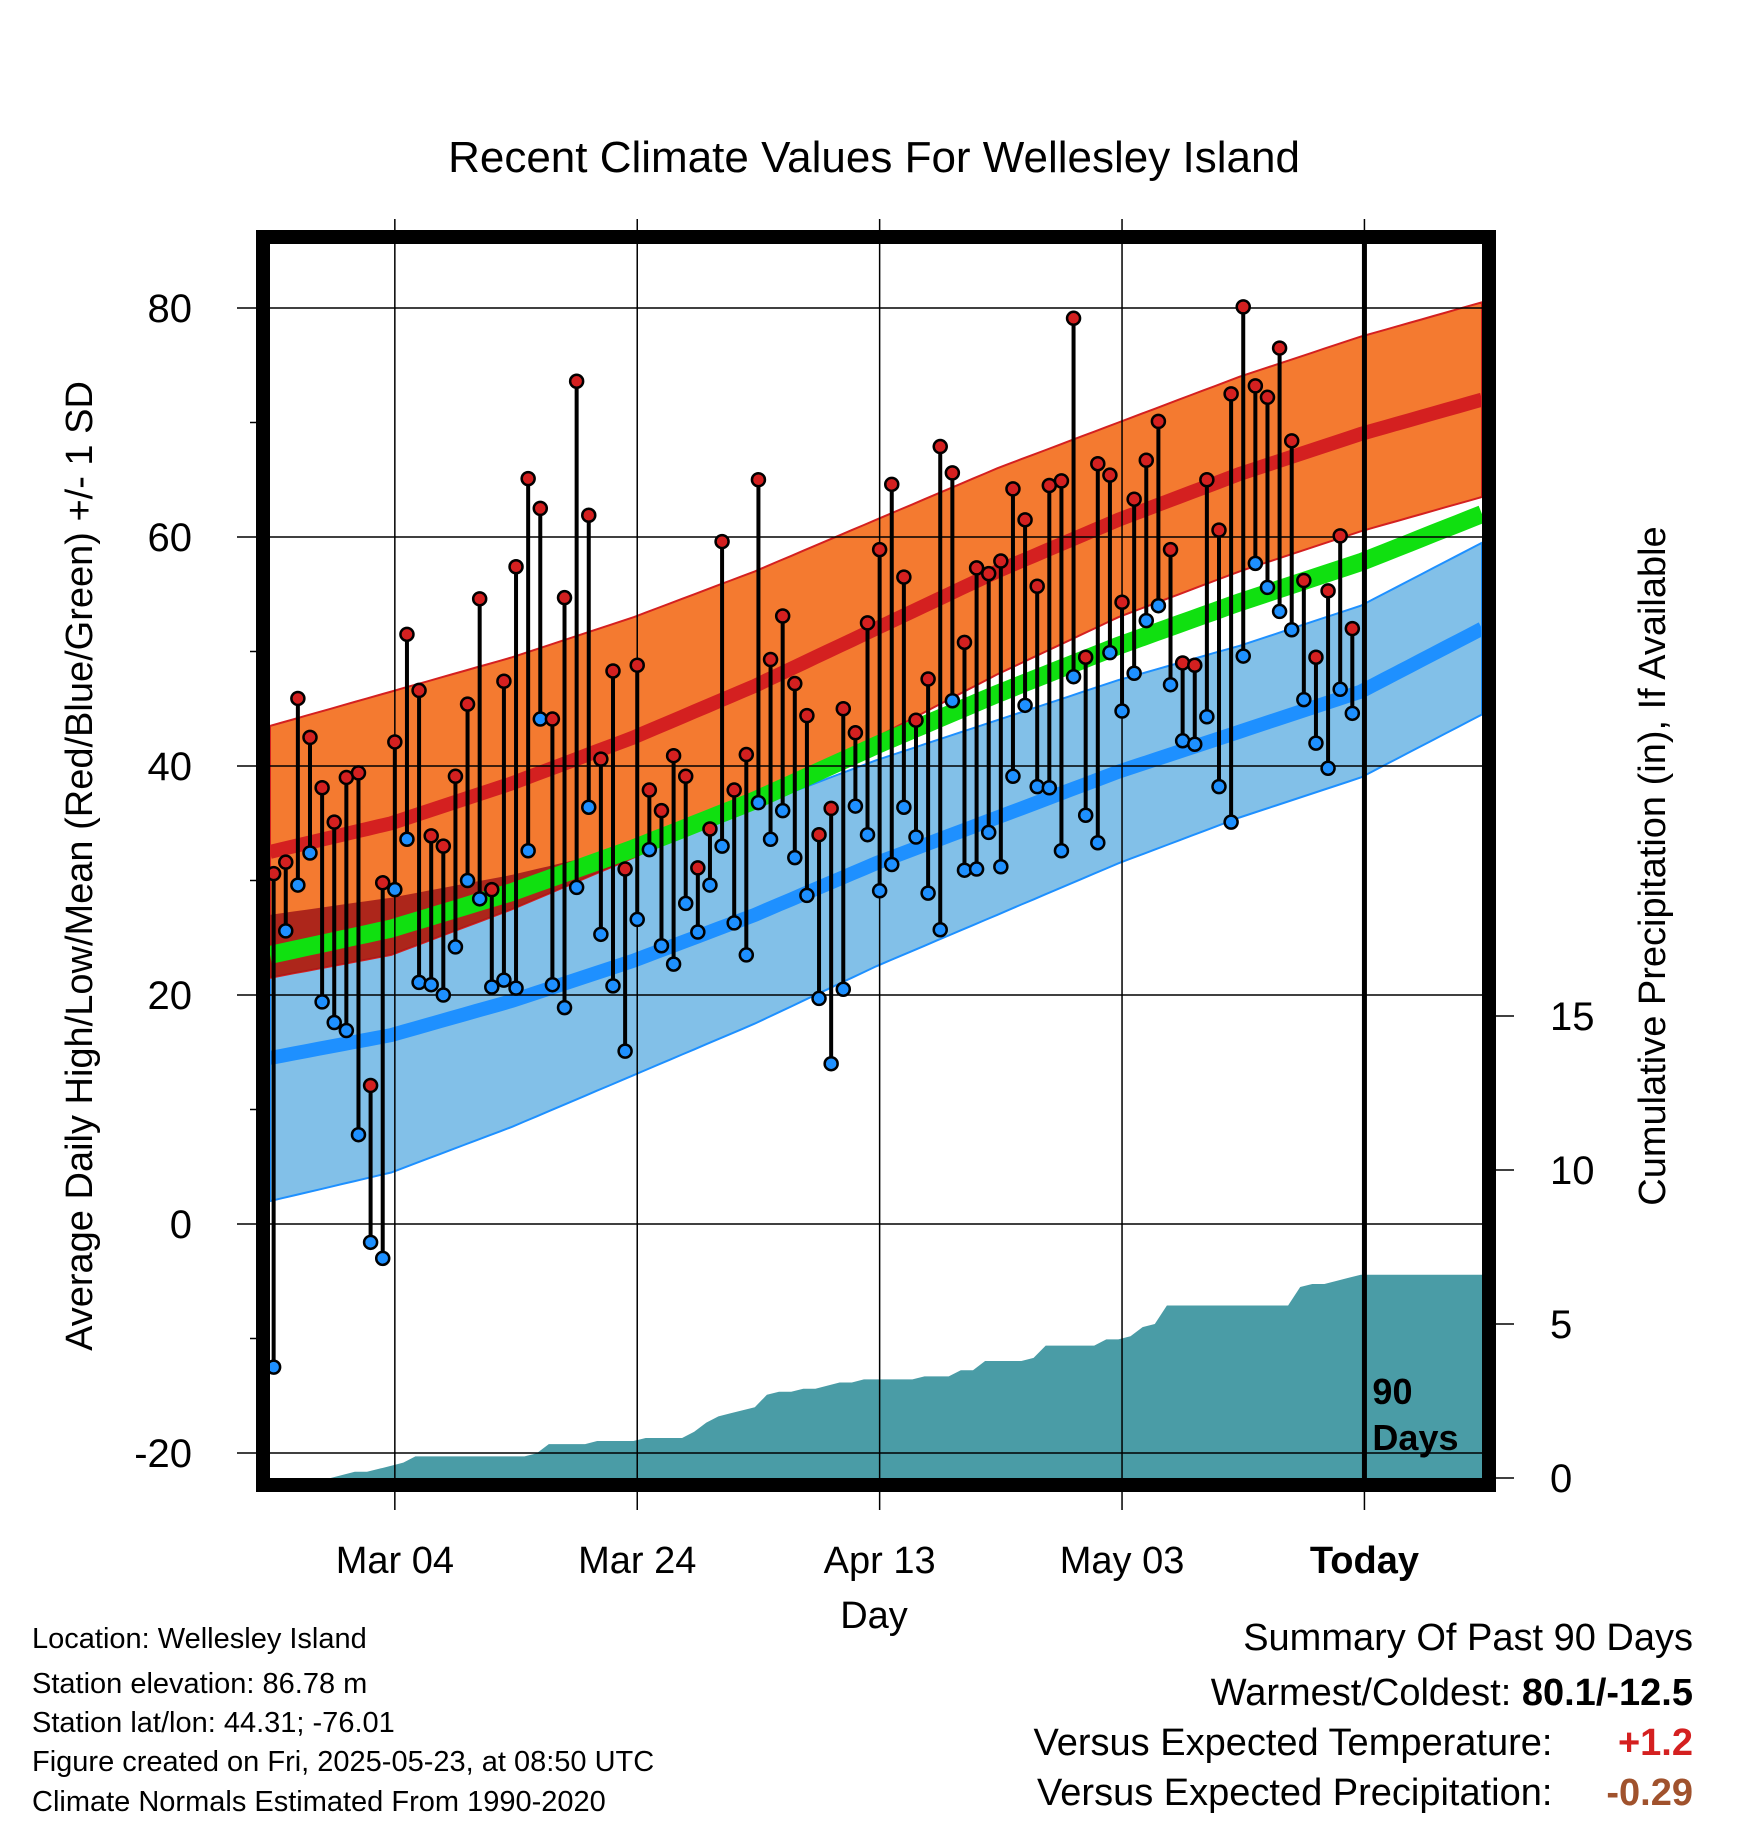  What do you see at coordinates (1607, 1693) in the screenshot?
I see `summary-extremes-value: 80.1/-12.5` at bounding box center [1607, 1693].